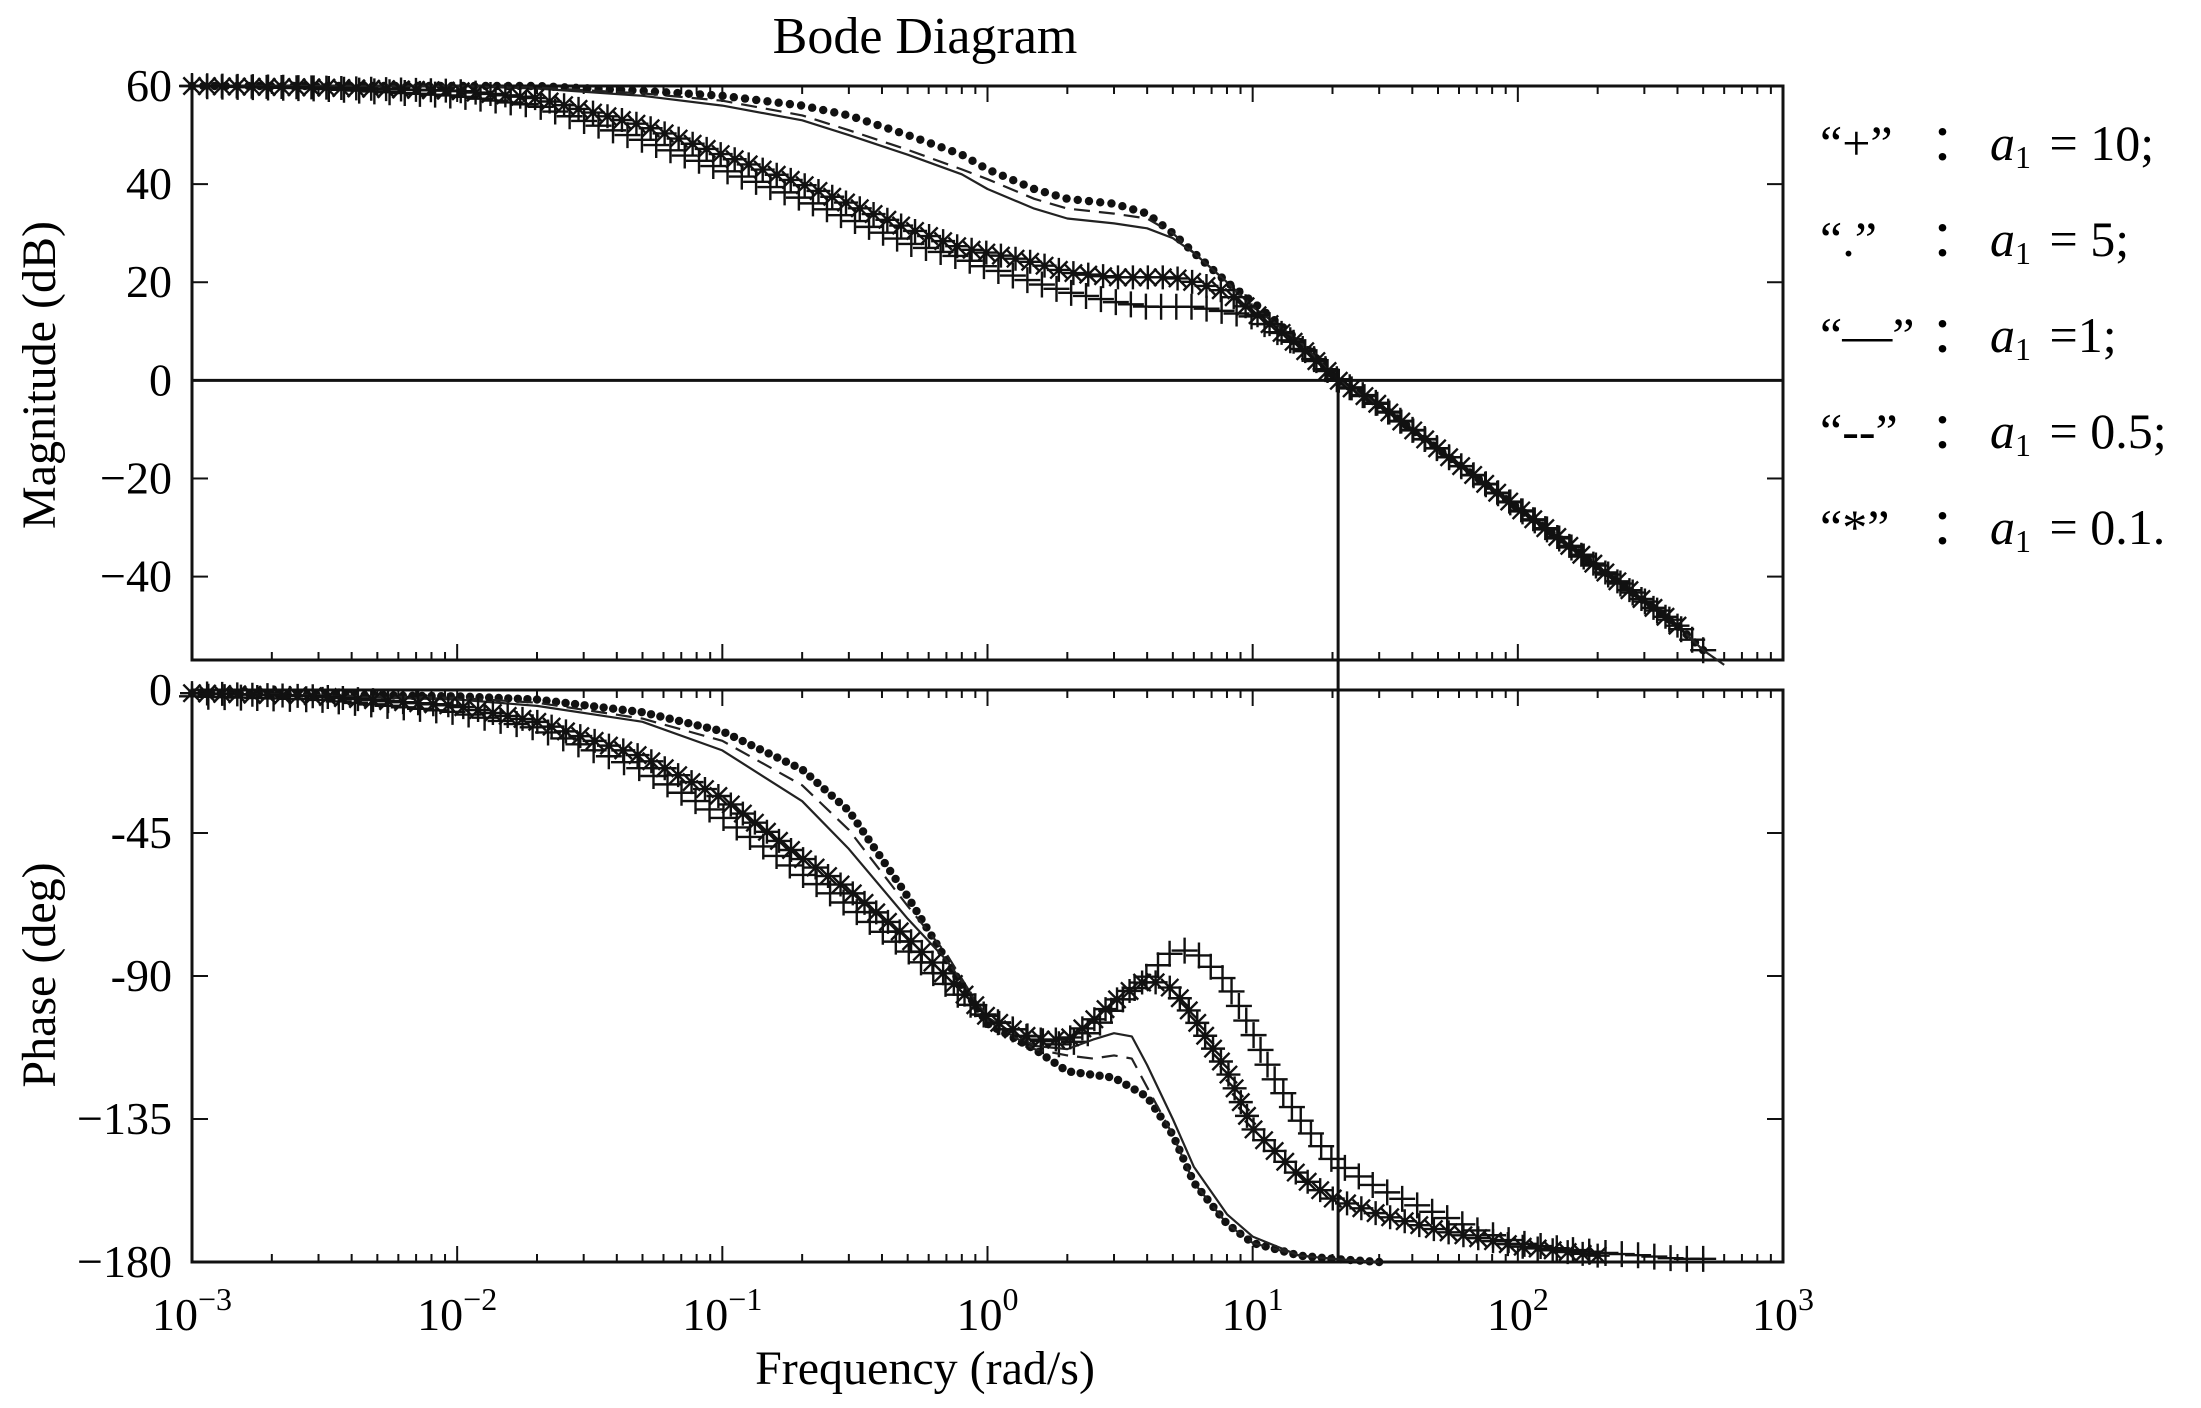 The width and height of the screenshot is (2201, 1408). Describe the element at coordinates (1856, 143) in the screenshot. I see `legend-symbol: “+”` at that location.